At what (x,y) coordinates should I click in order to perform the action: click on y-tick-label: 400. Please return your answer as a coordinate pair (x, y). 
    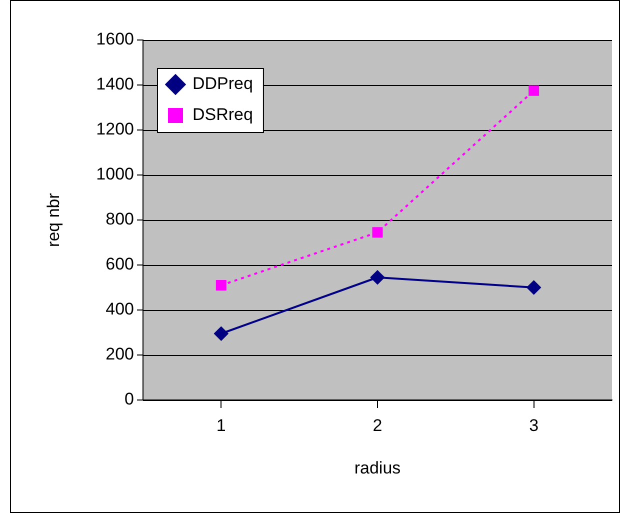
    Looking at the image, I should click on (120, 309).